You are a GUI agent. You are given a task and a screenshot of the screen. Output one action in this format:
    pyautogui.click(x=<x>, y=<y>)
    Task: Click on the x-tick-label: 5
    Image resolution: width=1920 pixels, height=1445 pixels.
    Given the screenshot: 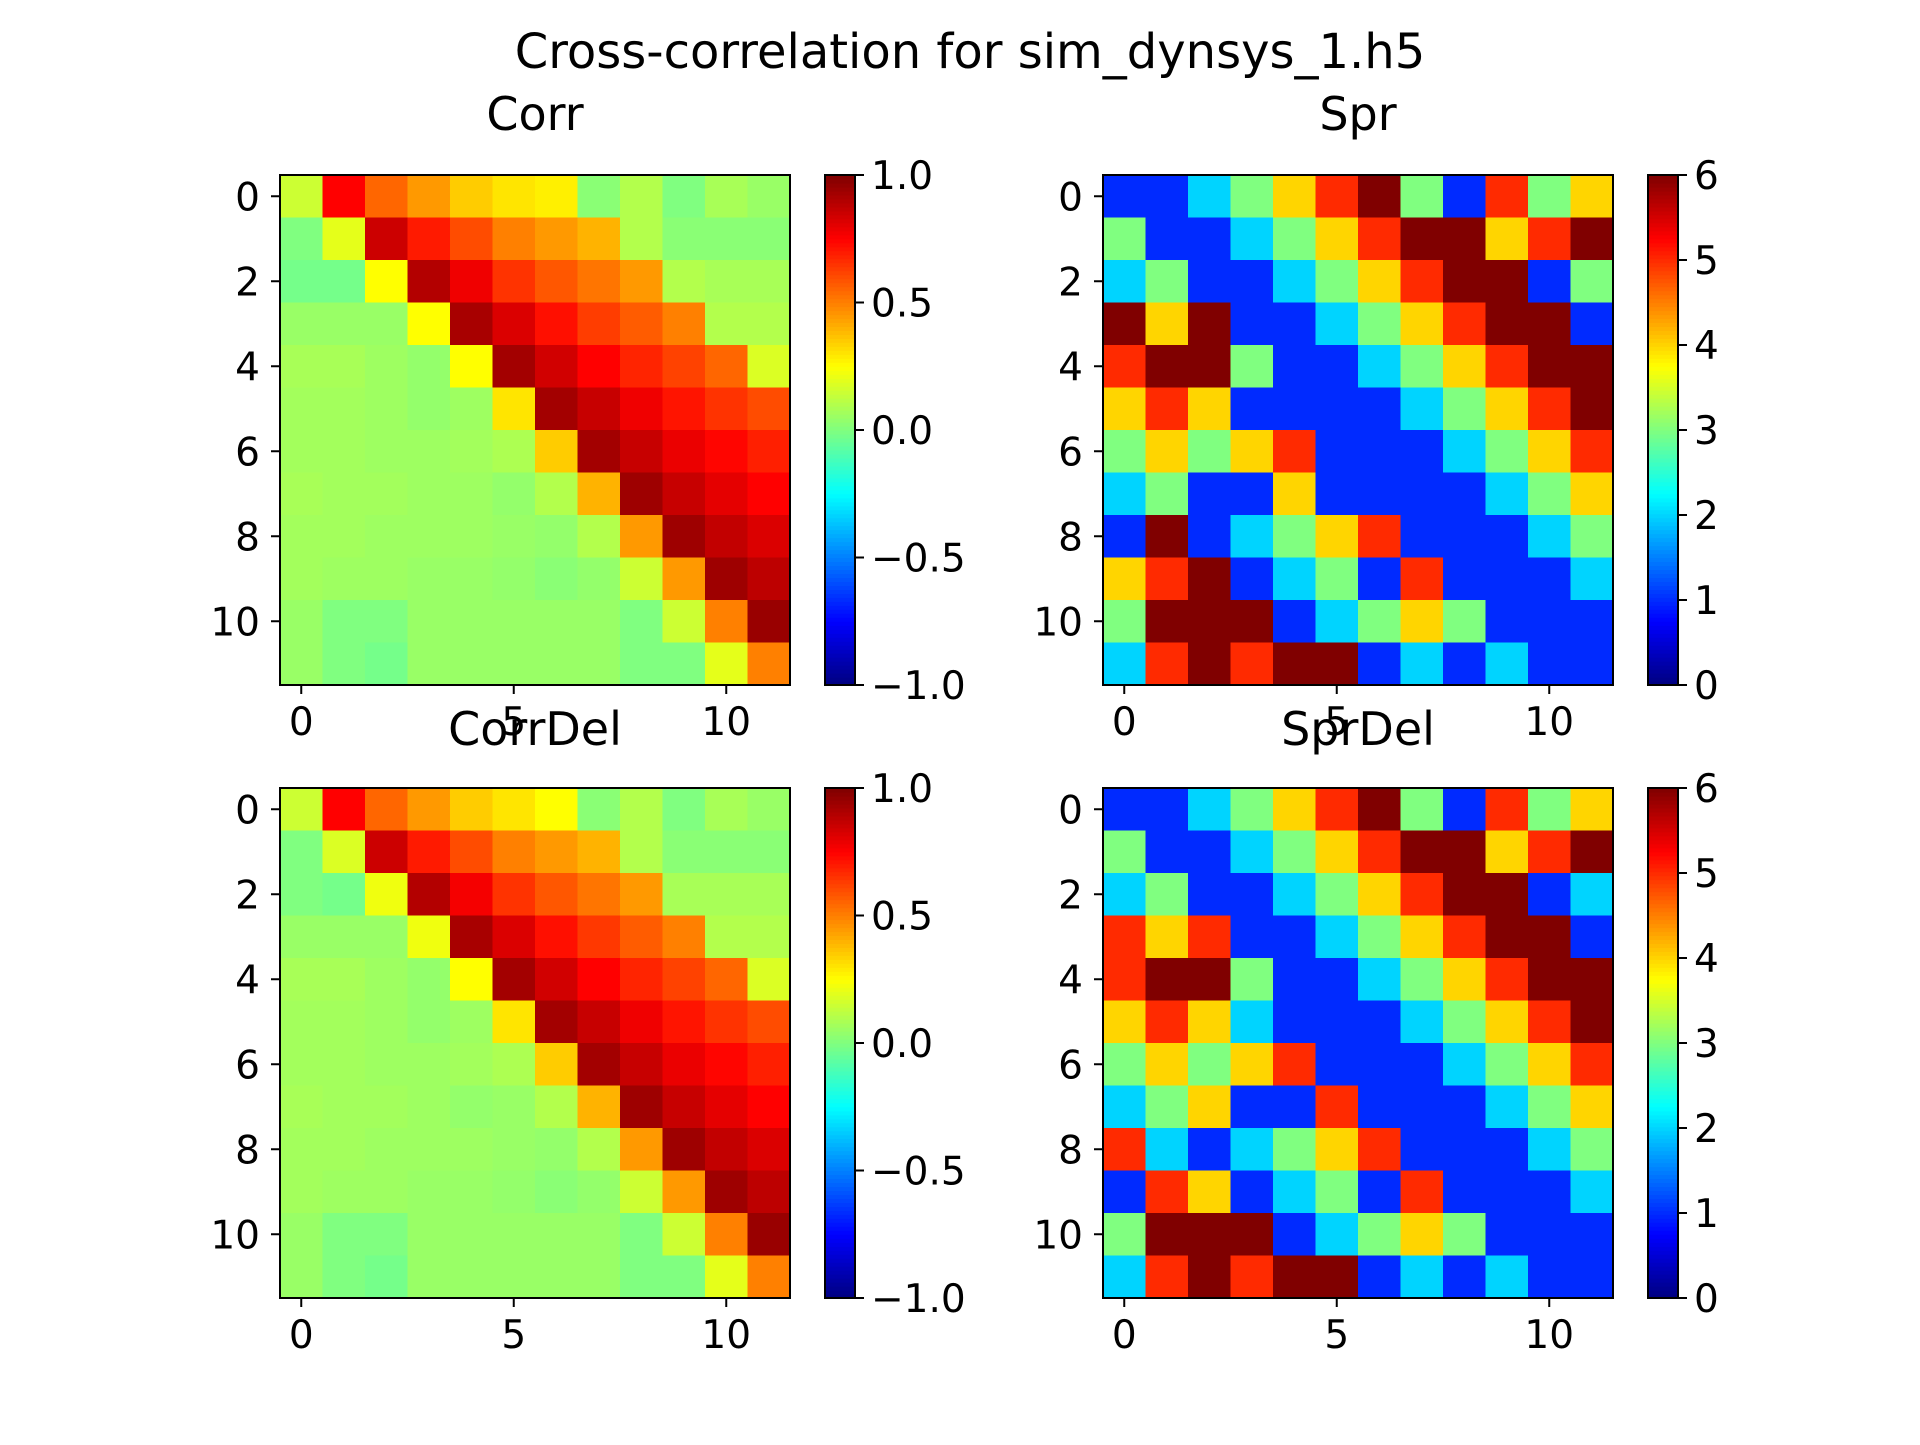 What is the action you would take?
    pyautogui.click(x=1336, y=1335)
    